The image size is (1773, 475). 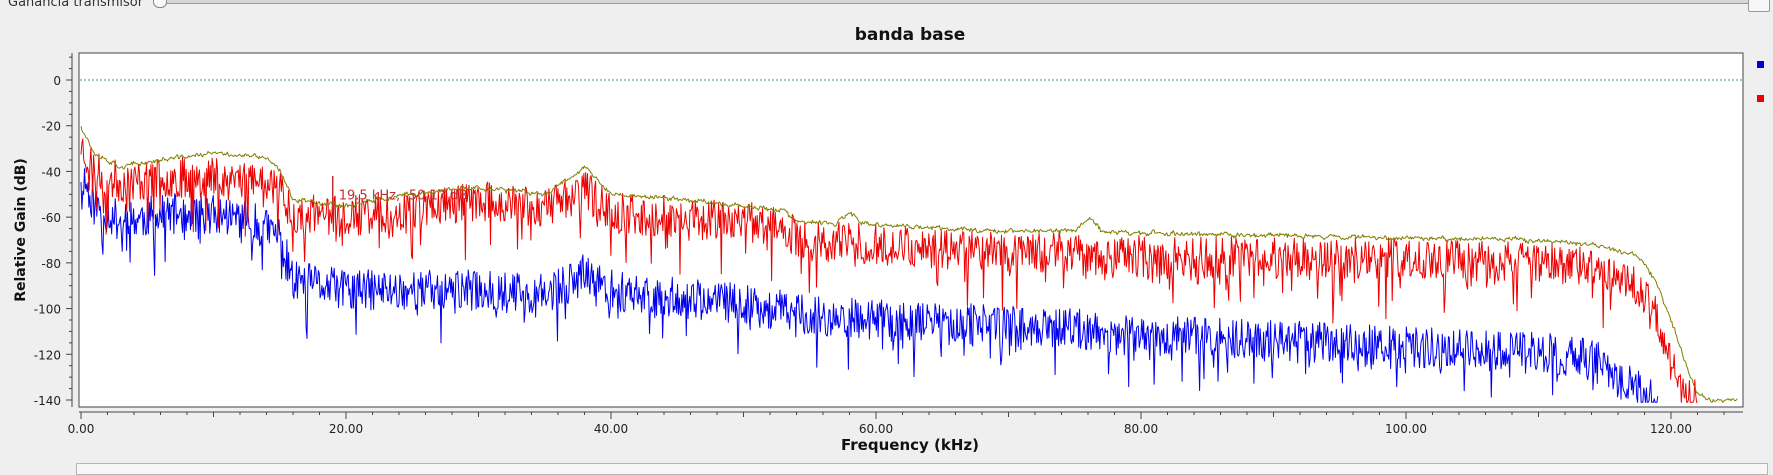 I want to click on y-tick-label: 0, so click(x=57, y=81).